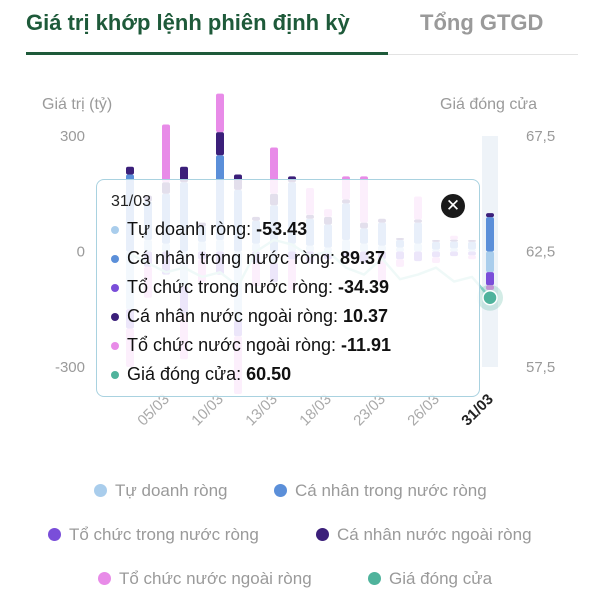 The image size is (600, 600). Describe the element at coordinates (235, 316) in the screenshot. I see `tooltip-row-label: Cá nhân nước ngoài ròng:` at that location.